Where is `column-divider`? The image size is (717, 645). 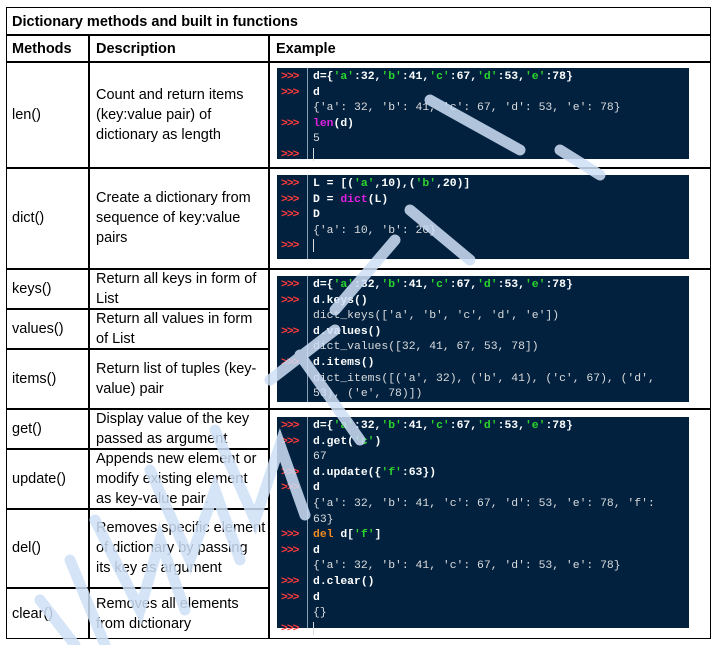 column-divider is located at coordinates (269, 336).